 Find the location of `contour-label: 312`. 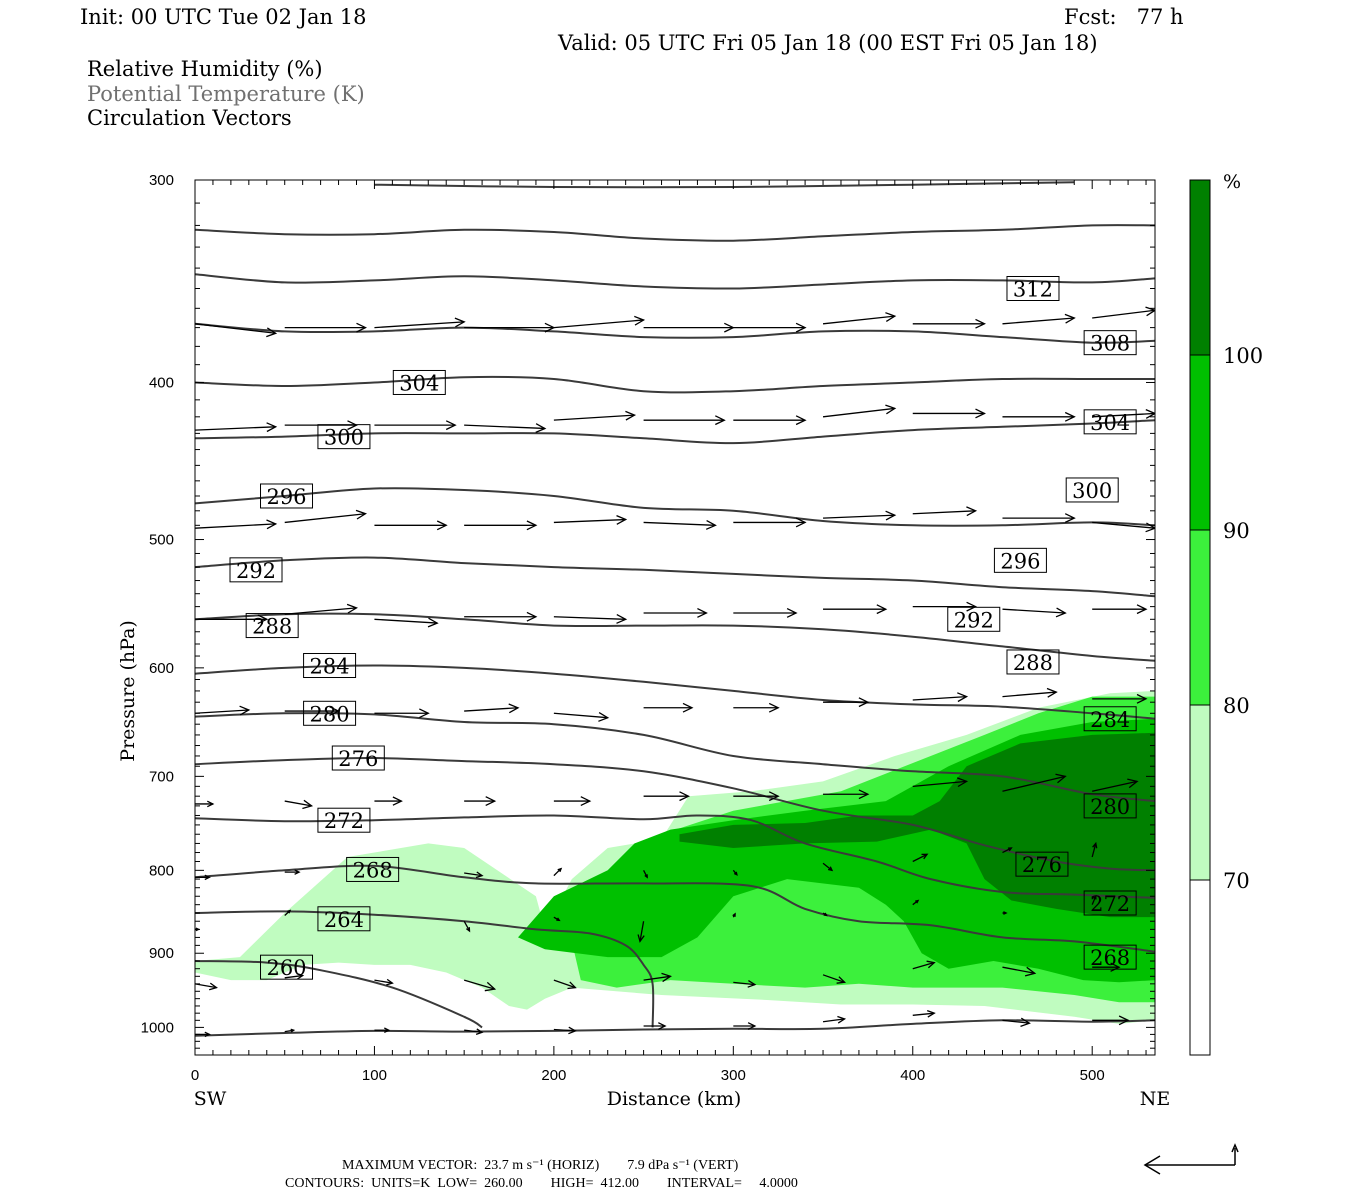

contour-label: 312 is located at coordinates (1033, 288).